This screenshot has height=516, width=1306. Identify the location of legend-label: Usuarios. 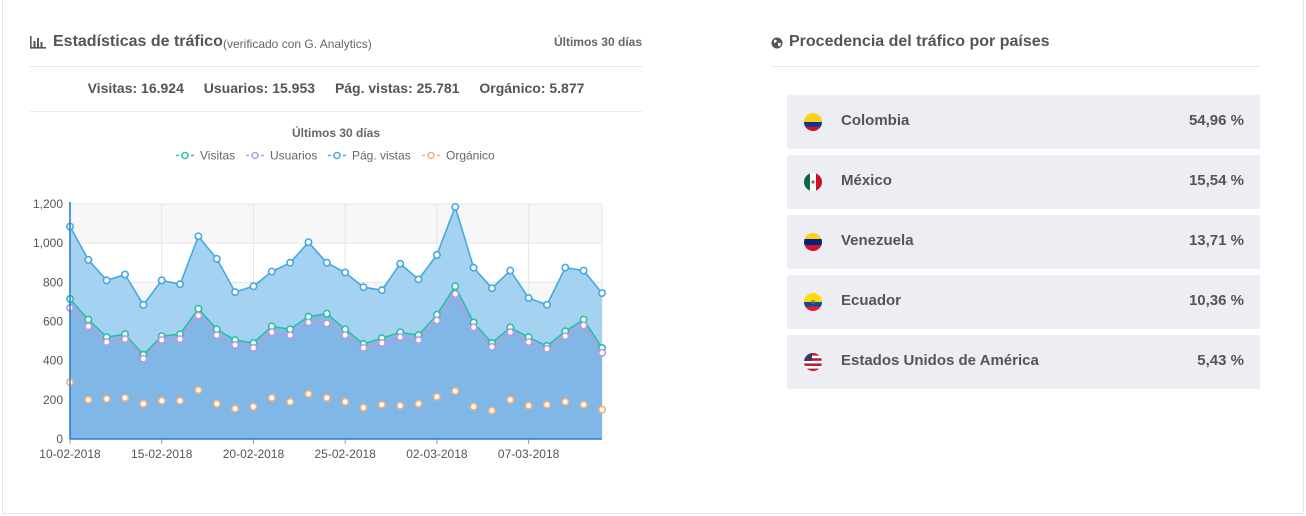
(293, 156).